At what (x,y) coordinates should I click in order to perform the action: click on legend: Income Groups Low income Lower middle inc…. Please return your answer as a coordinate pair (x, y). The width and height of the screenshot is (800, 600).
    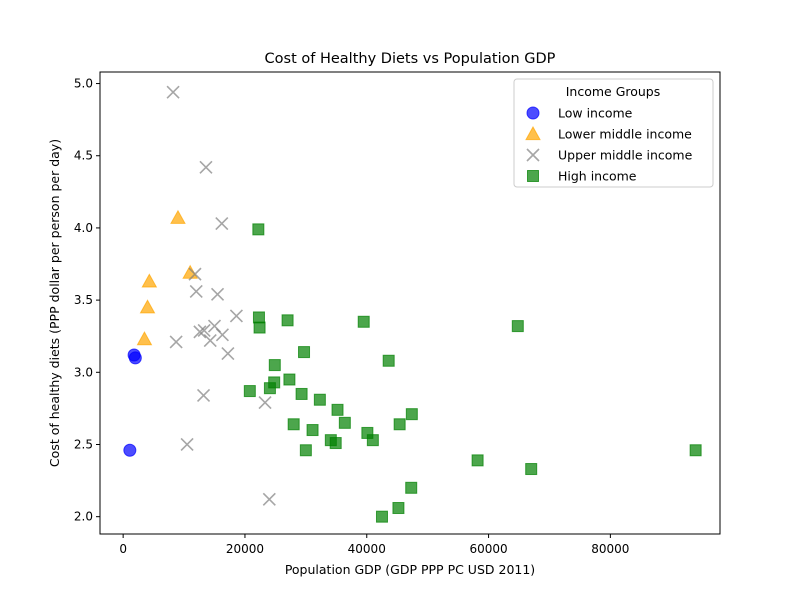
    Looking at the image, I should click on (613, 133).